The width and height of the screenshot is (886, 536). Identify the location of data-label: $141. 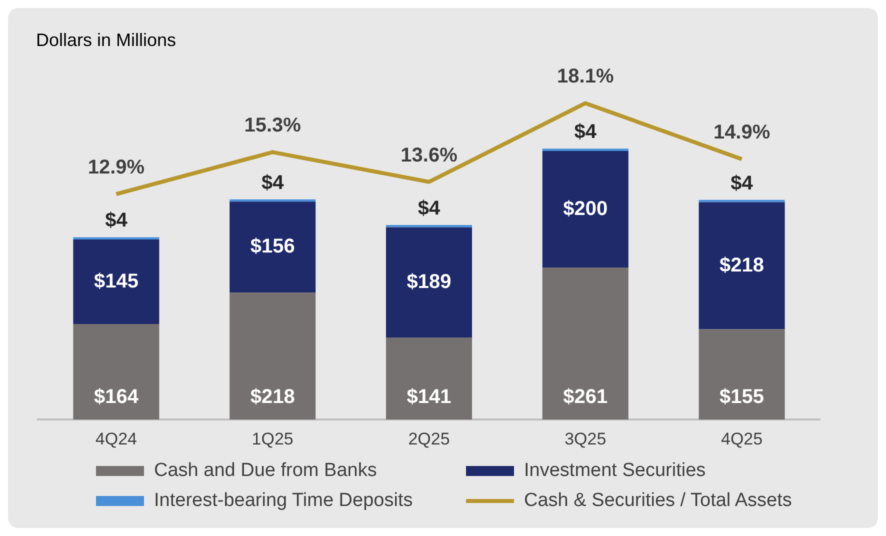
(429, 397).